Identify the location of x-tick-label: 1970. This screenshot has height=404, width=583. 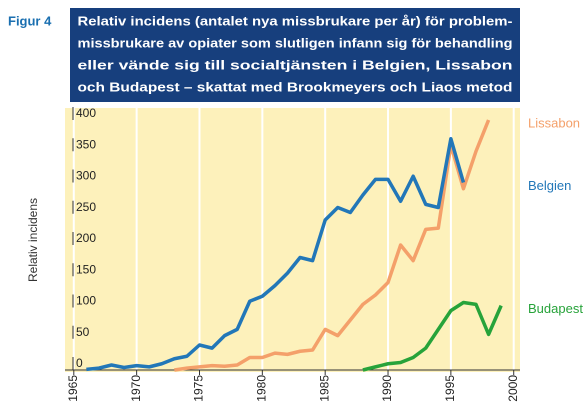
(136, 388).